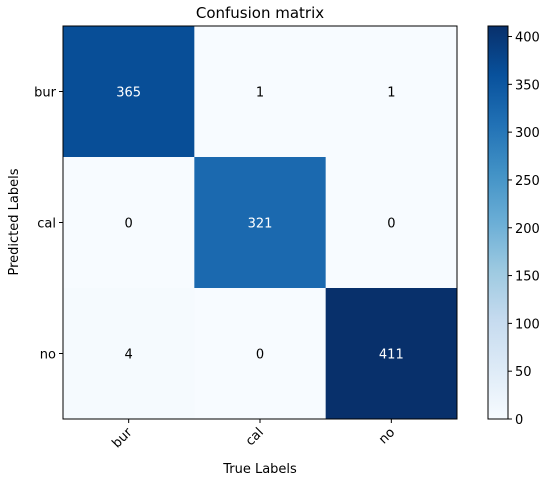 Image resolution: width=550 pixels, height=481 pixels. Describe the element at coordinates (45, 93) in the screenshot. I see `y-tick-label: bur` at that location.